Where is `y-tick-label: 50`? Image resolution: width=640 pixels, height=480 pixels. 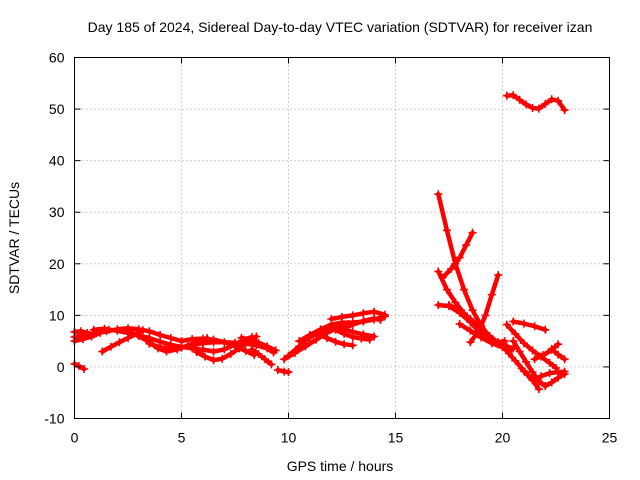
y-tick-label: 50 is located at coordinates (57, 109).